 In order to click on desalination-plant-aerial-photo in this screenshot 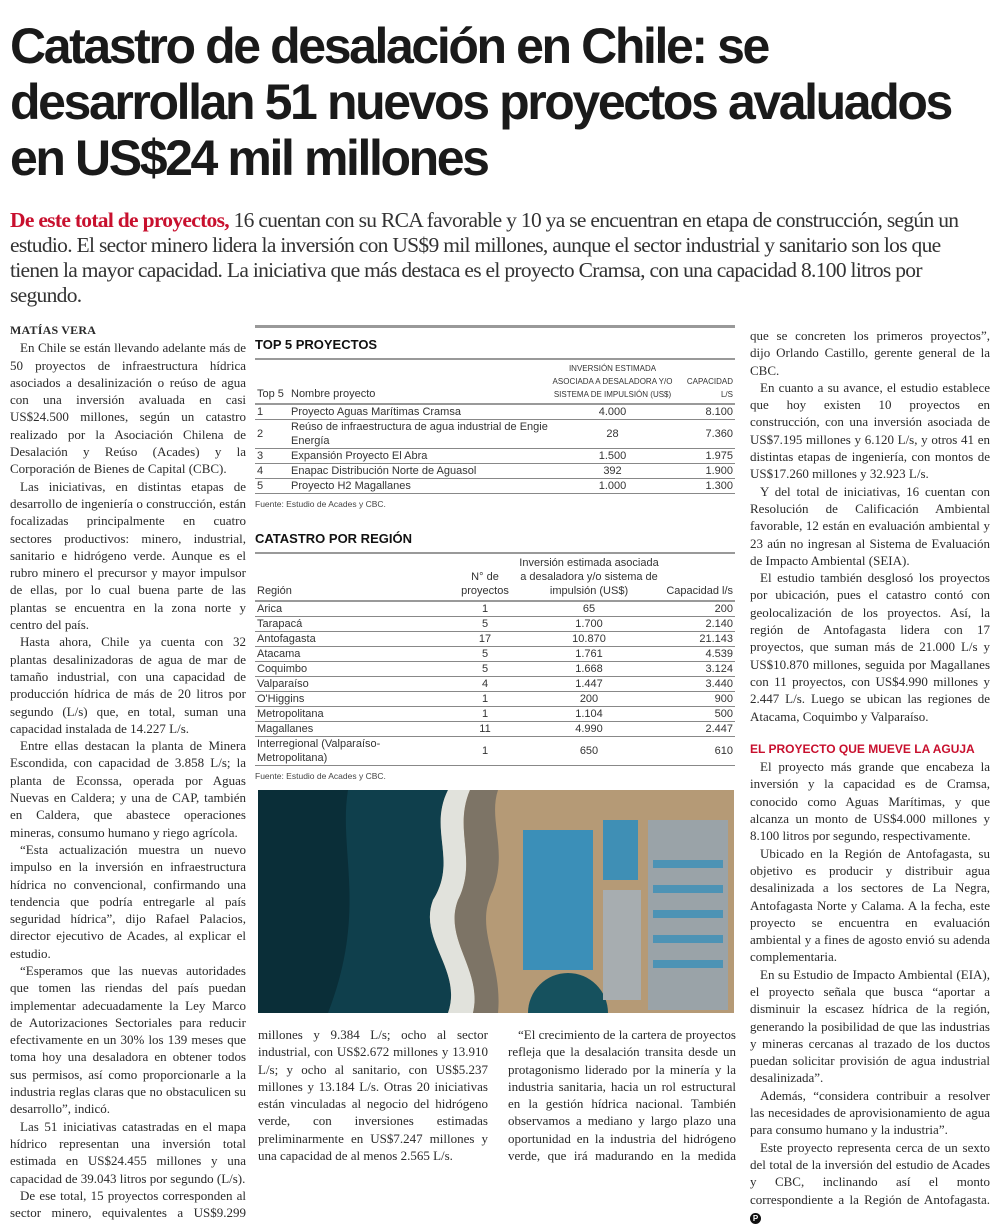, I will do `click(496, 901)`.